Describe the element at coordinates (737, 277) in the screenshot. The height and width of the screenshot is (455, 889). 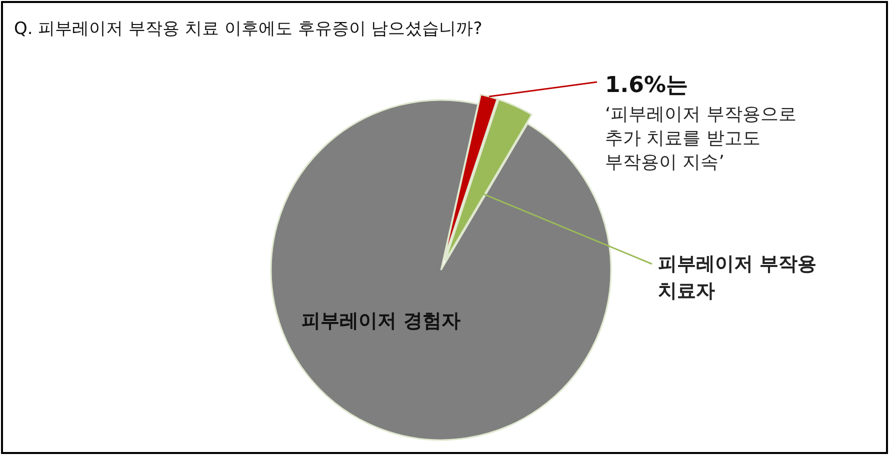
I see `slice-label: 피부레이저 부작용 치료자` at that location.